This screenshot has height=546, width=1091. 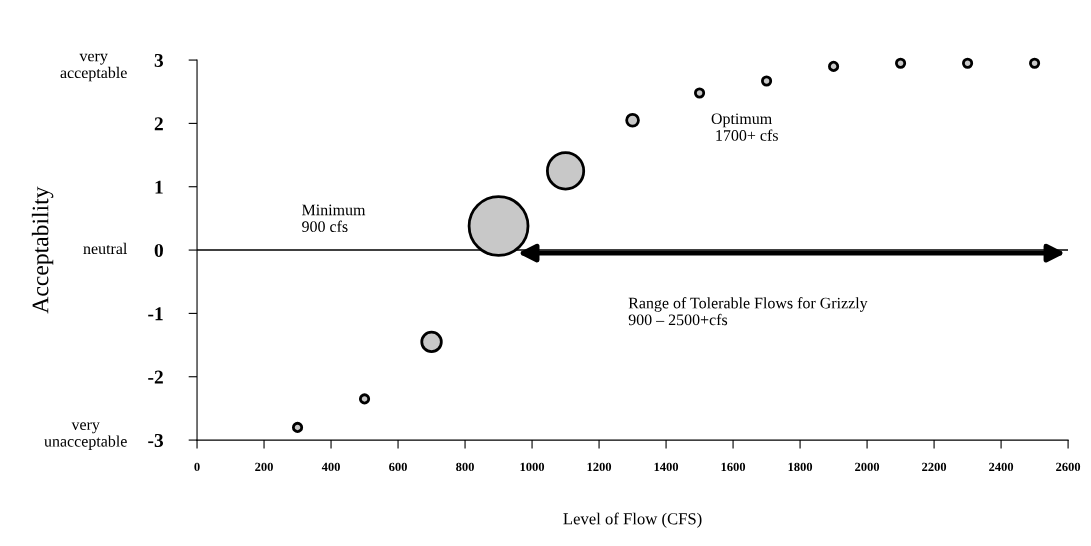 I want to click on x-tick-label: 1200, so click(x=599, y=467).